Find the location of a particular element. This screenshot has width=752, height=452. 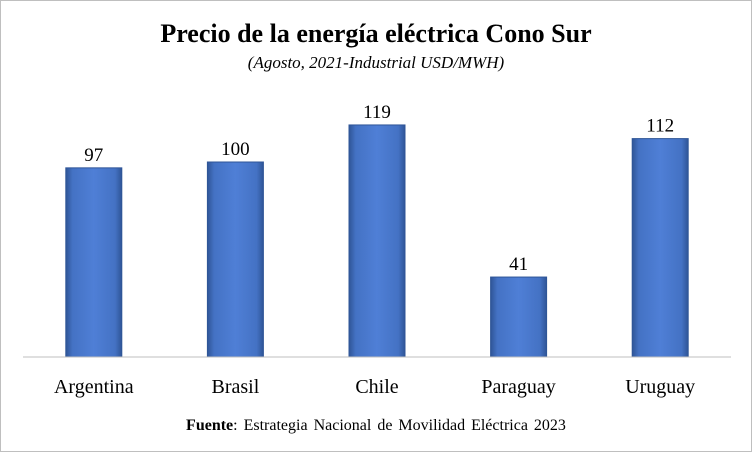

category-label-brasil: Brasil is located at coordinates (236, 387).